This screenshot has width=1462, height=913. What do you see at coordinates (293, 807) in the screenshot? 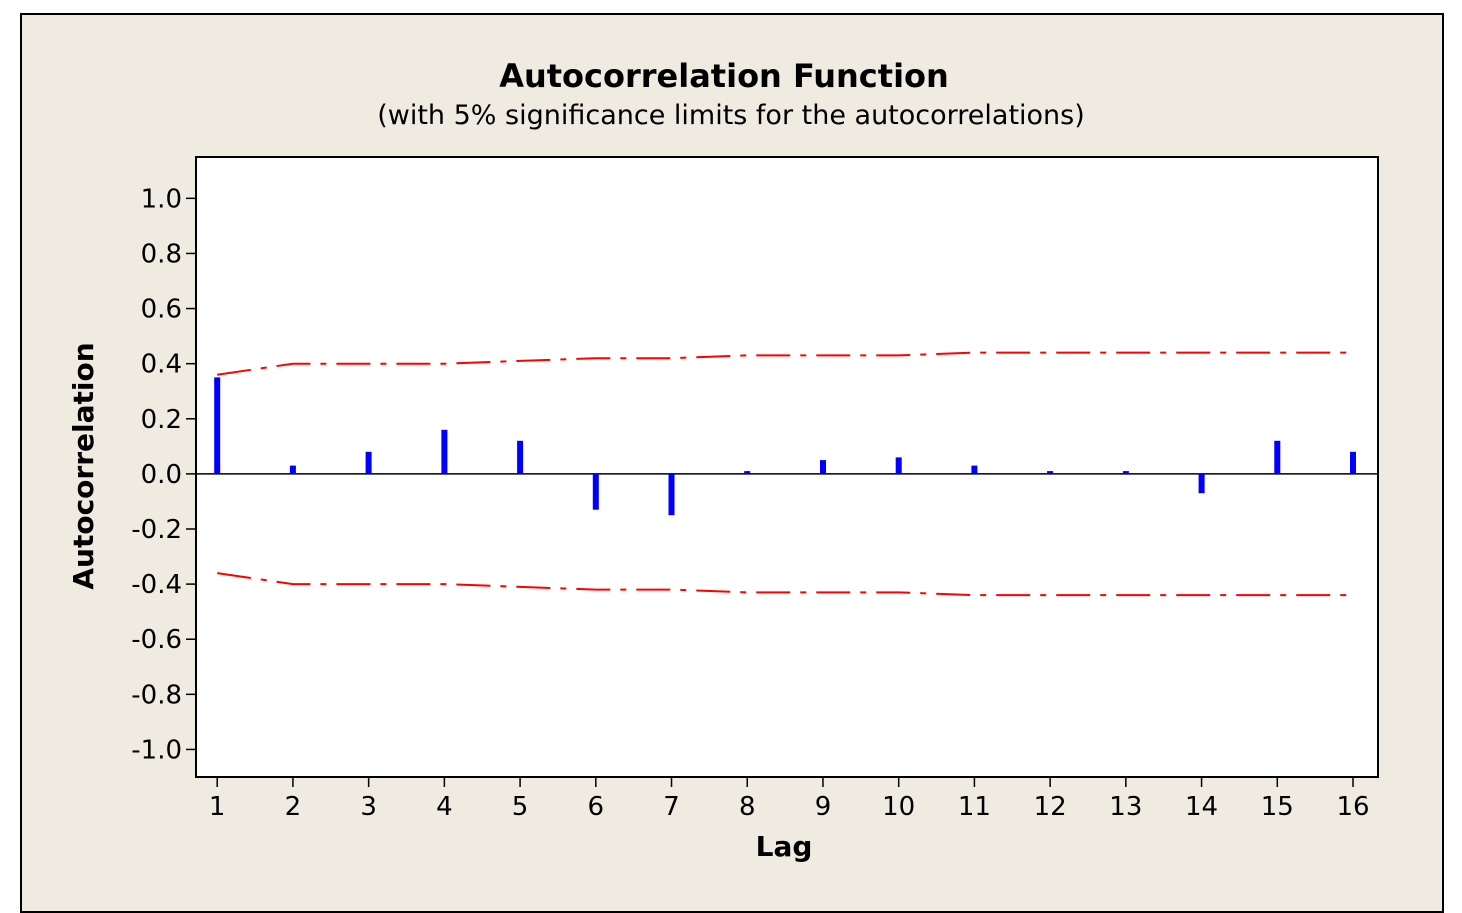
I see `x-tick-label: 2` at bounding box center [293, 807].